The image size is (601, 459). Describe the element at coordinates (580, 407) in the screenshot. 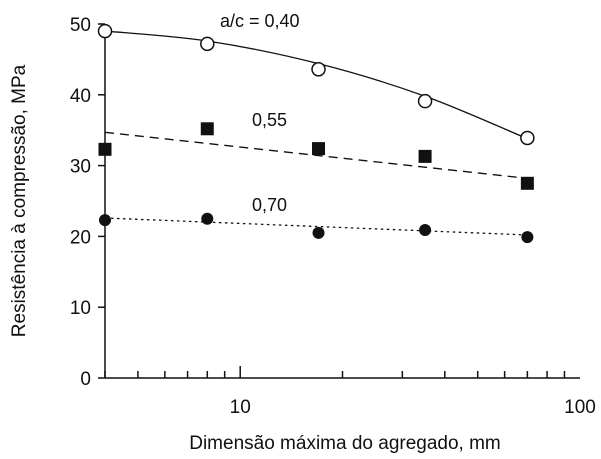

I see `x-tick-label-100: 100` at that location.